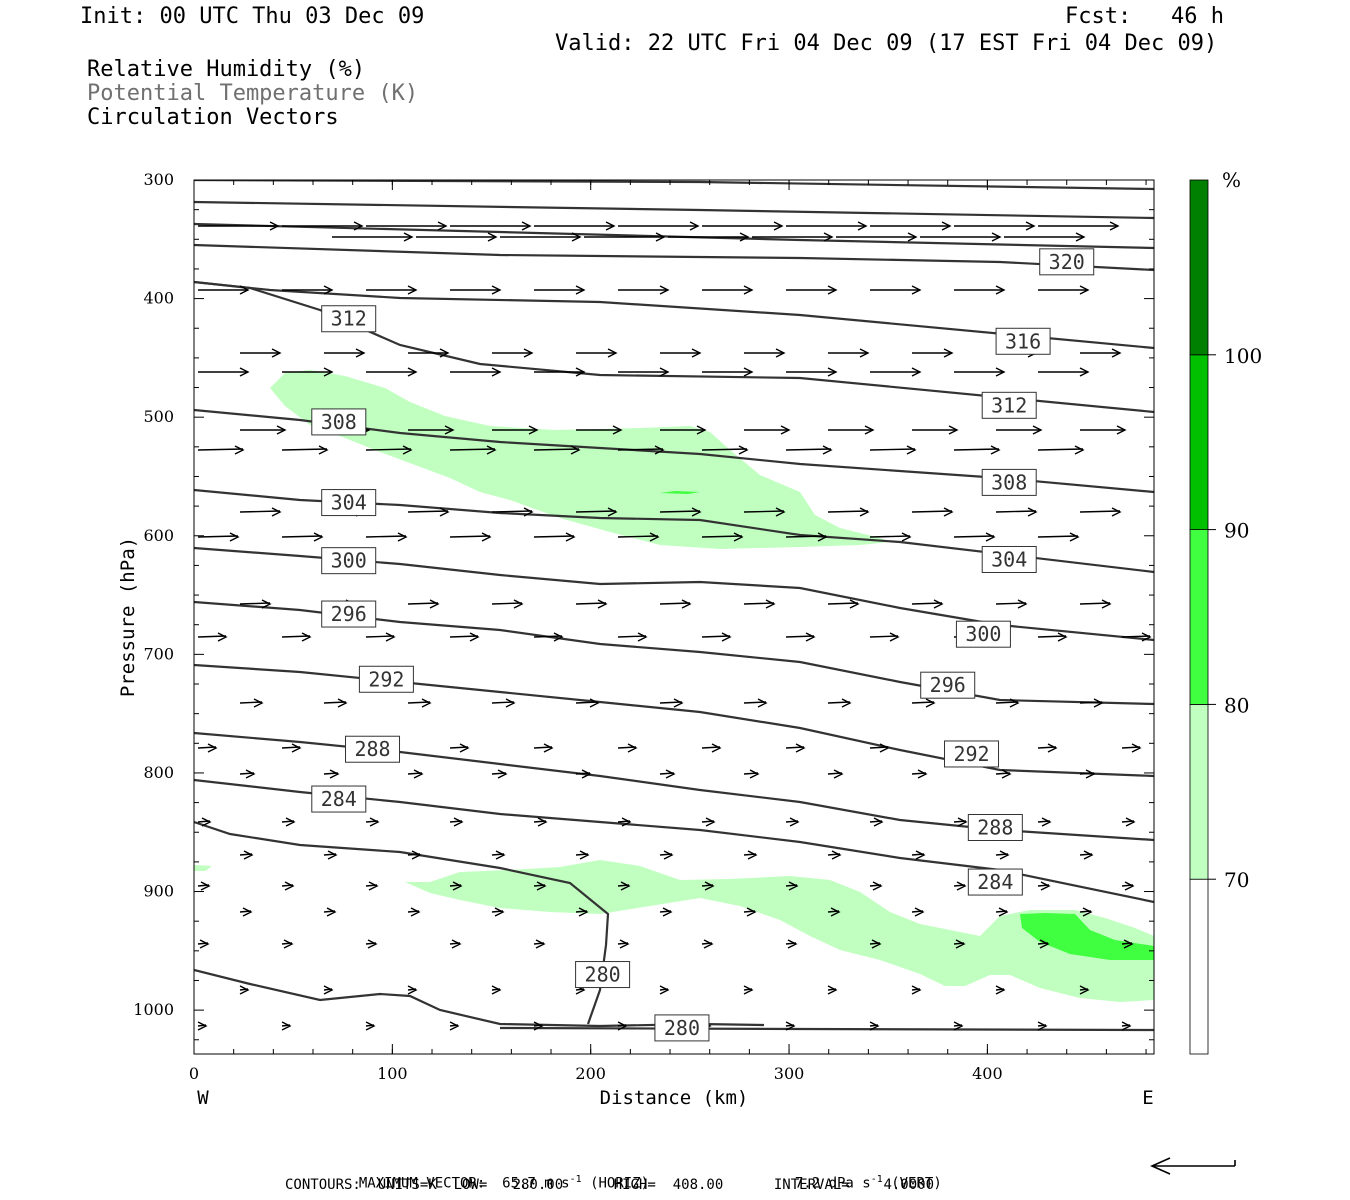 The height and width of the screenshot is (1200, 1350). I want to click on max-vector-horiz-exponent: -1, so click(575, 1179).